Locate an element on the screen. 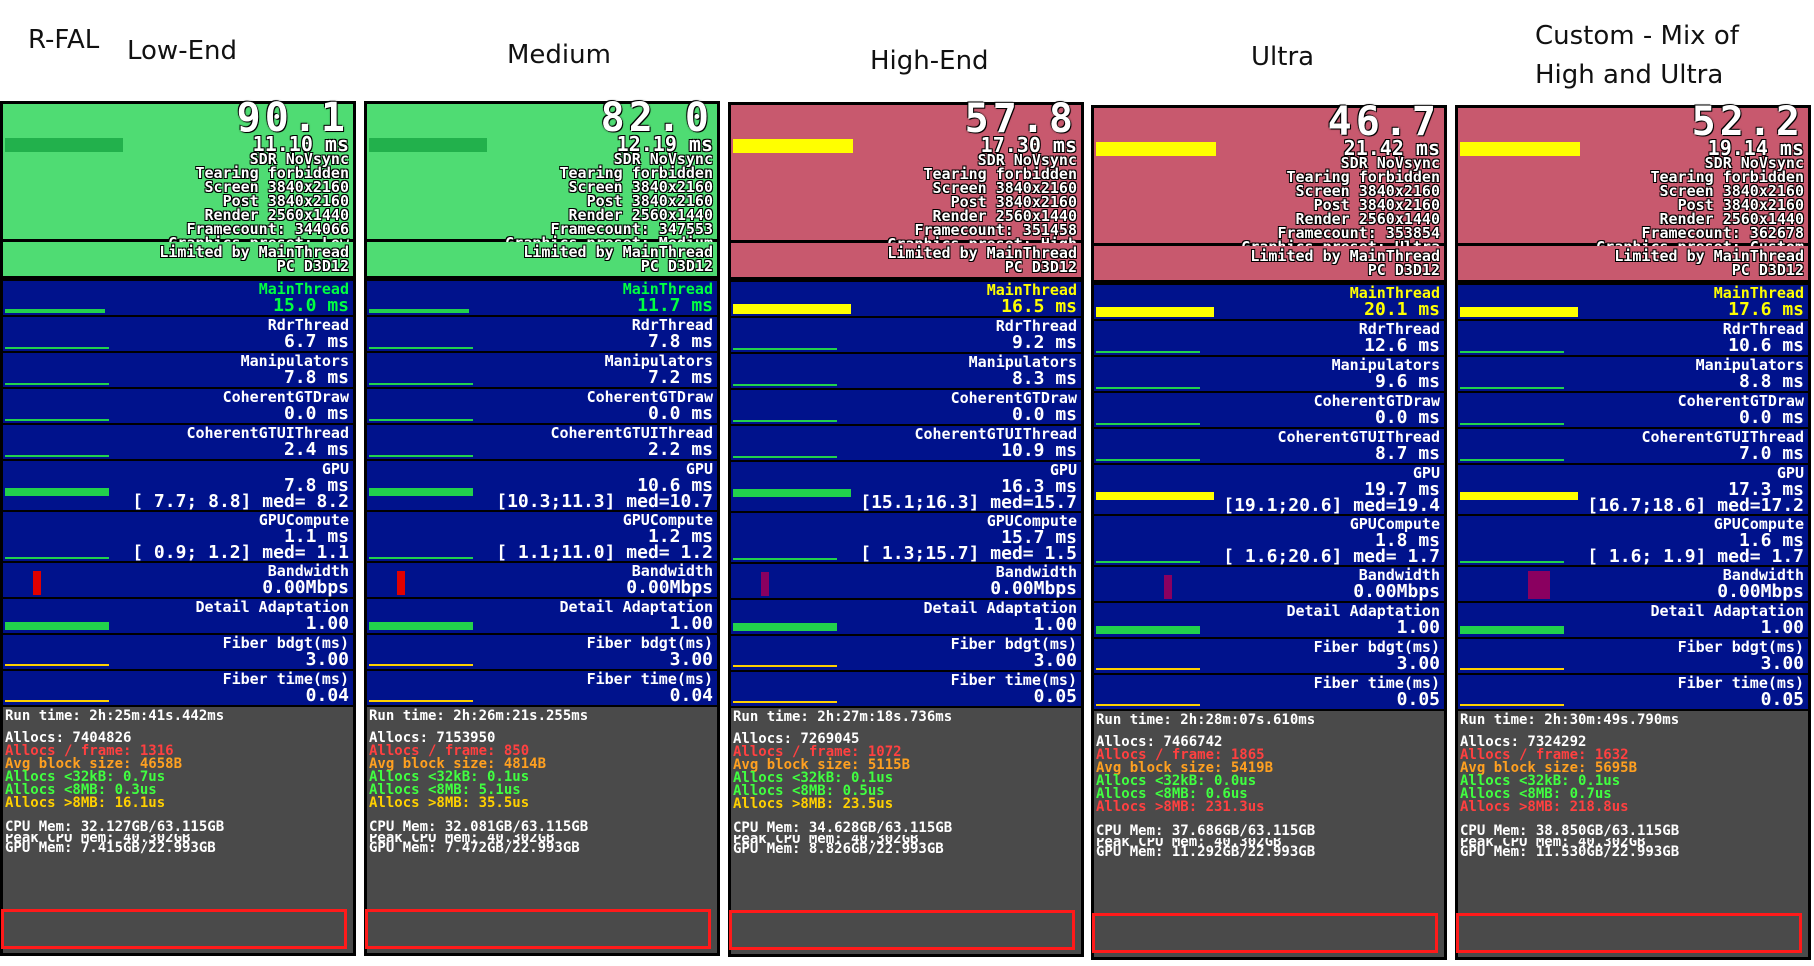 This screenshot has width=1814, height=966. coherentgtui-panel-label: CoherentGTUIThread is located at coordinates (1358, 437).